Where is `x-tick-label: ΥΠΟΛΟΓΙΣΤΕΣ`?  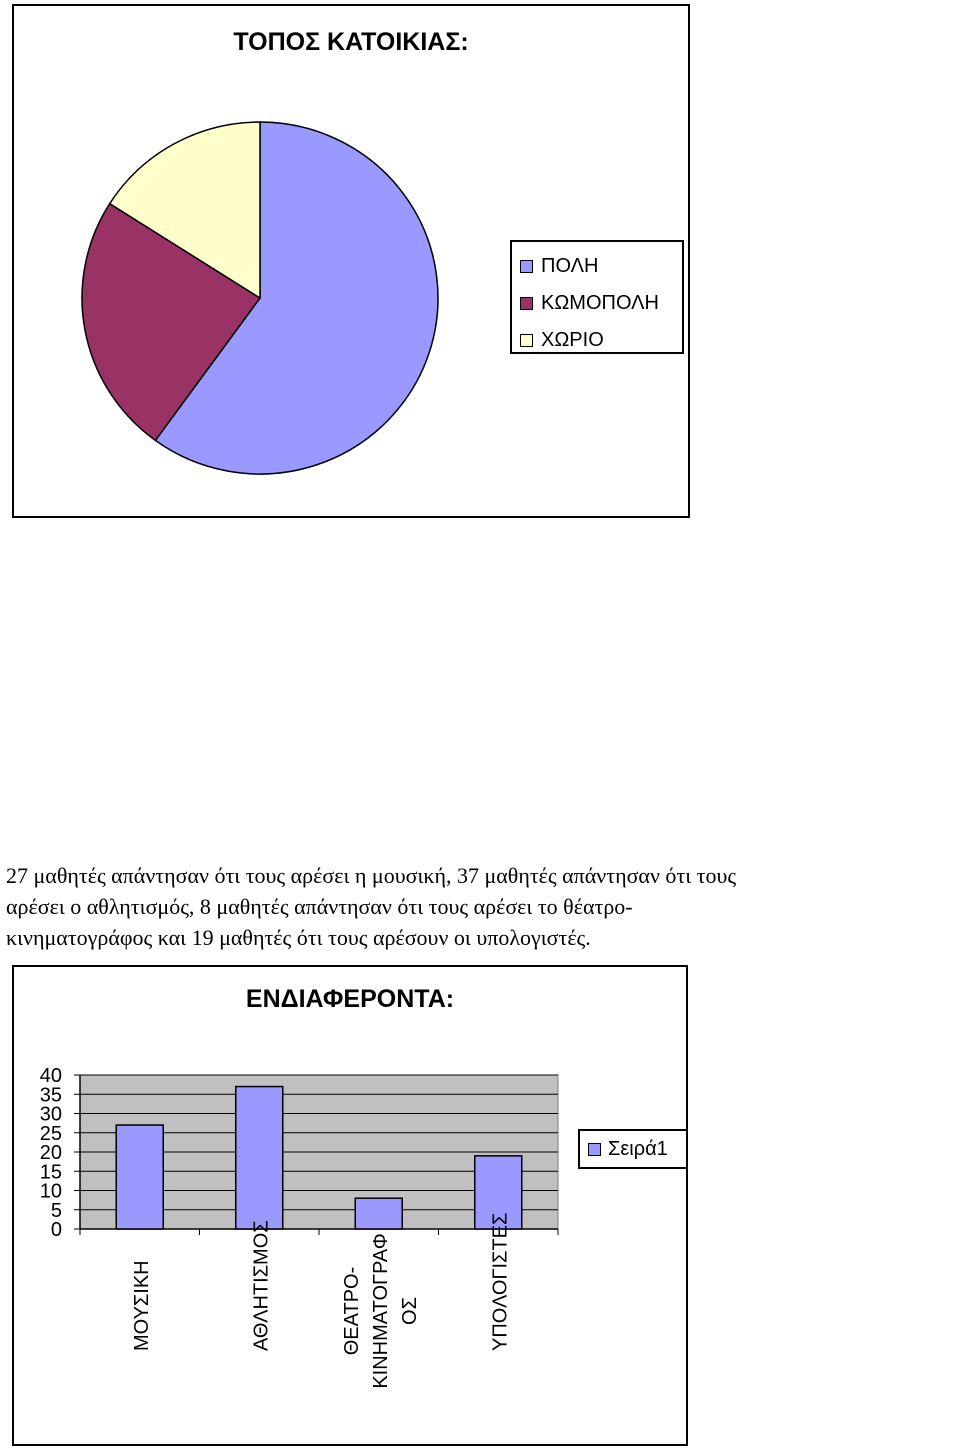
x-tick-label: ΥΠΟΛΟΓΙΣΤΕΣ is located at coordinates (500, 1282).